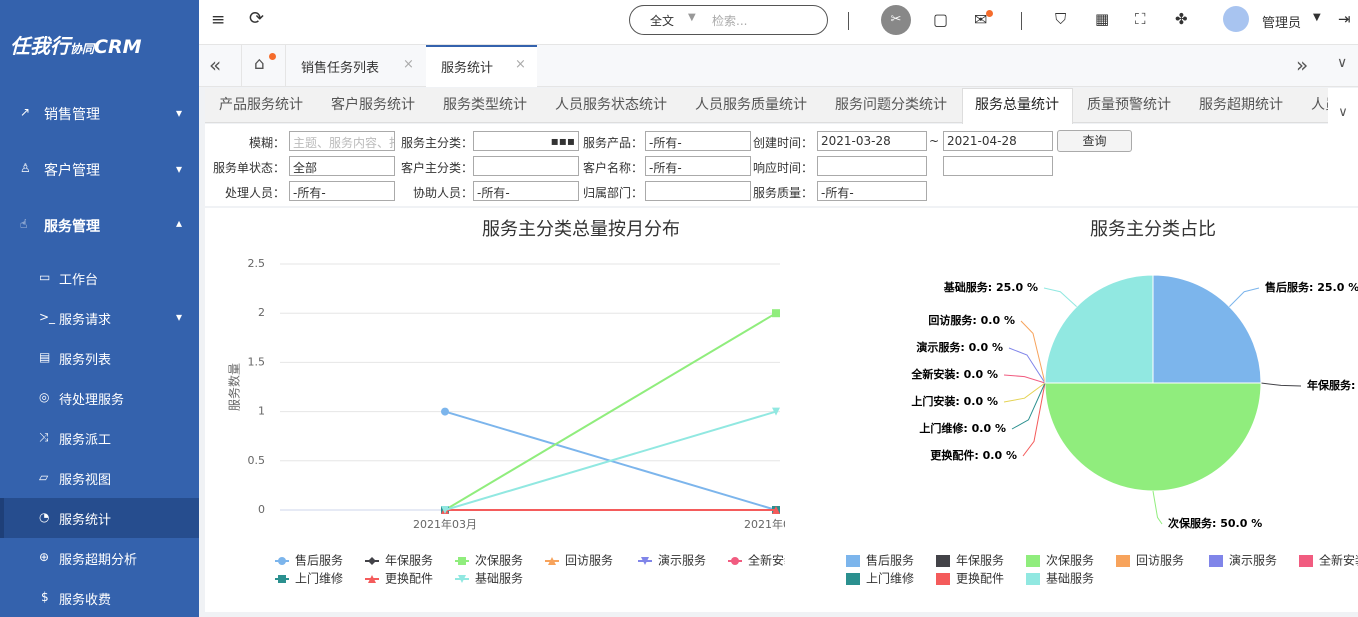  Describe the element at coordinates (611, 105) in the screenshot. I see `subtab: 人员服务状态统计` at that location.